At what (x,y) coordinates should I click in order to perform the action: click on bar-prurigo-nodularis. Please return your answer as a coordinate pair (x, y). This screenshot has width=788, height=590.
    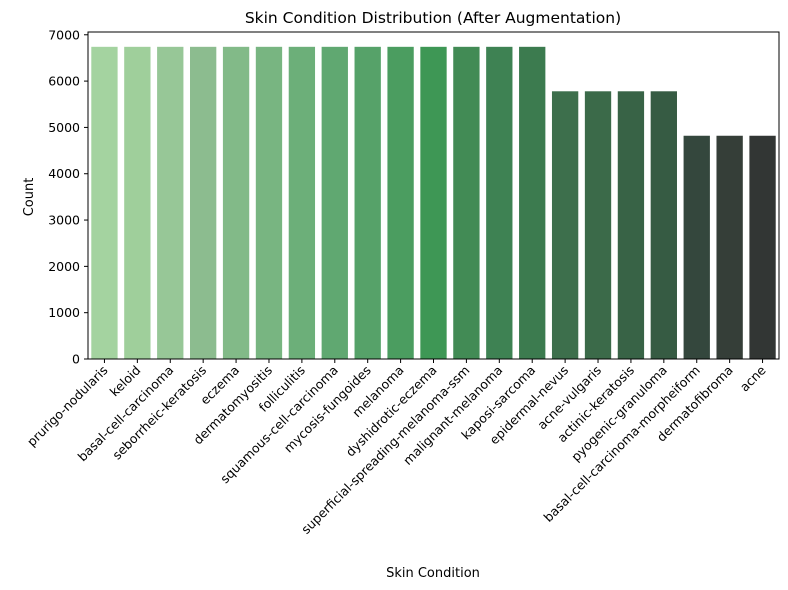
    Looking at the image, I should click on (104, 202).